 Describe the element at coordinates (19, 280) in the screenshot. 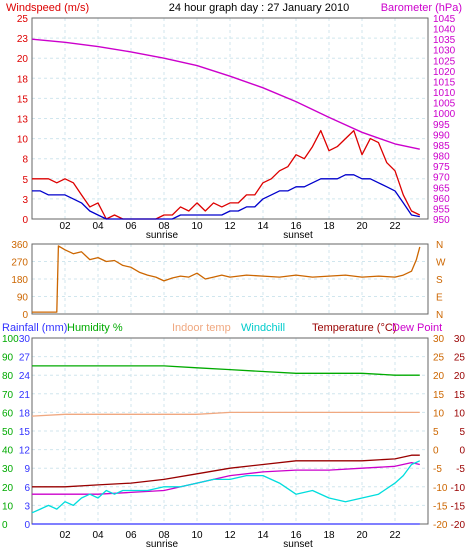

I see `direction-tick-label: 180` at that location.